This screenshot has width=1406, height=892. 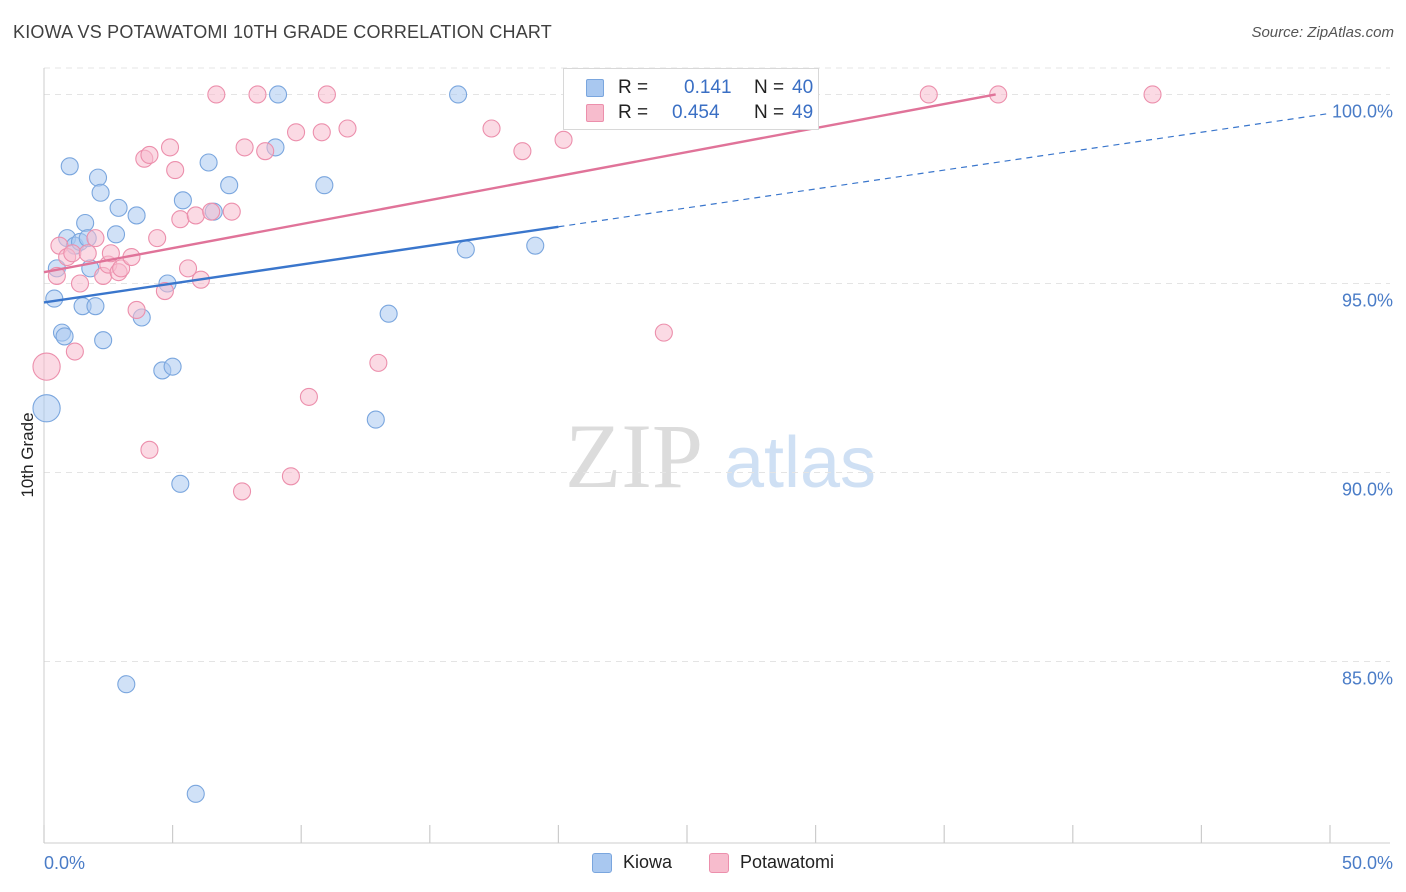 What do you see at coordinates (944, 170) in the screenshot?
I see `trend-extension-kiowa` at bounding box center [944, 170].